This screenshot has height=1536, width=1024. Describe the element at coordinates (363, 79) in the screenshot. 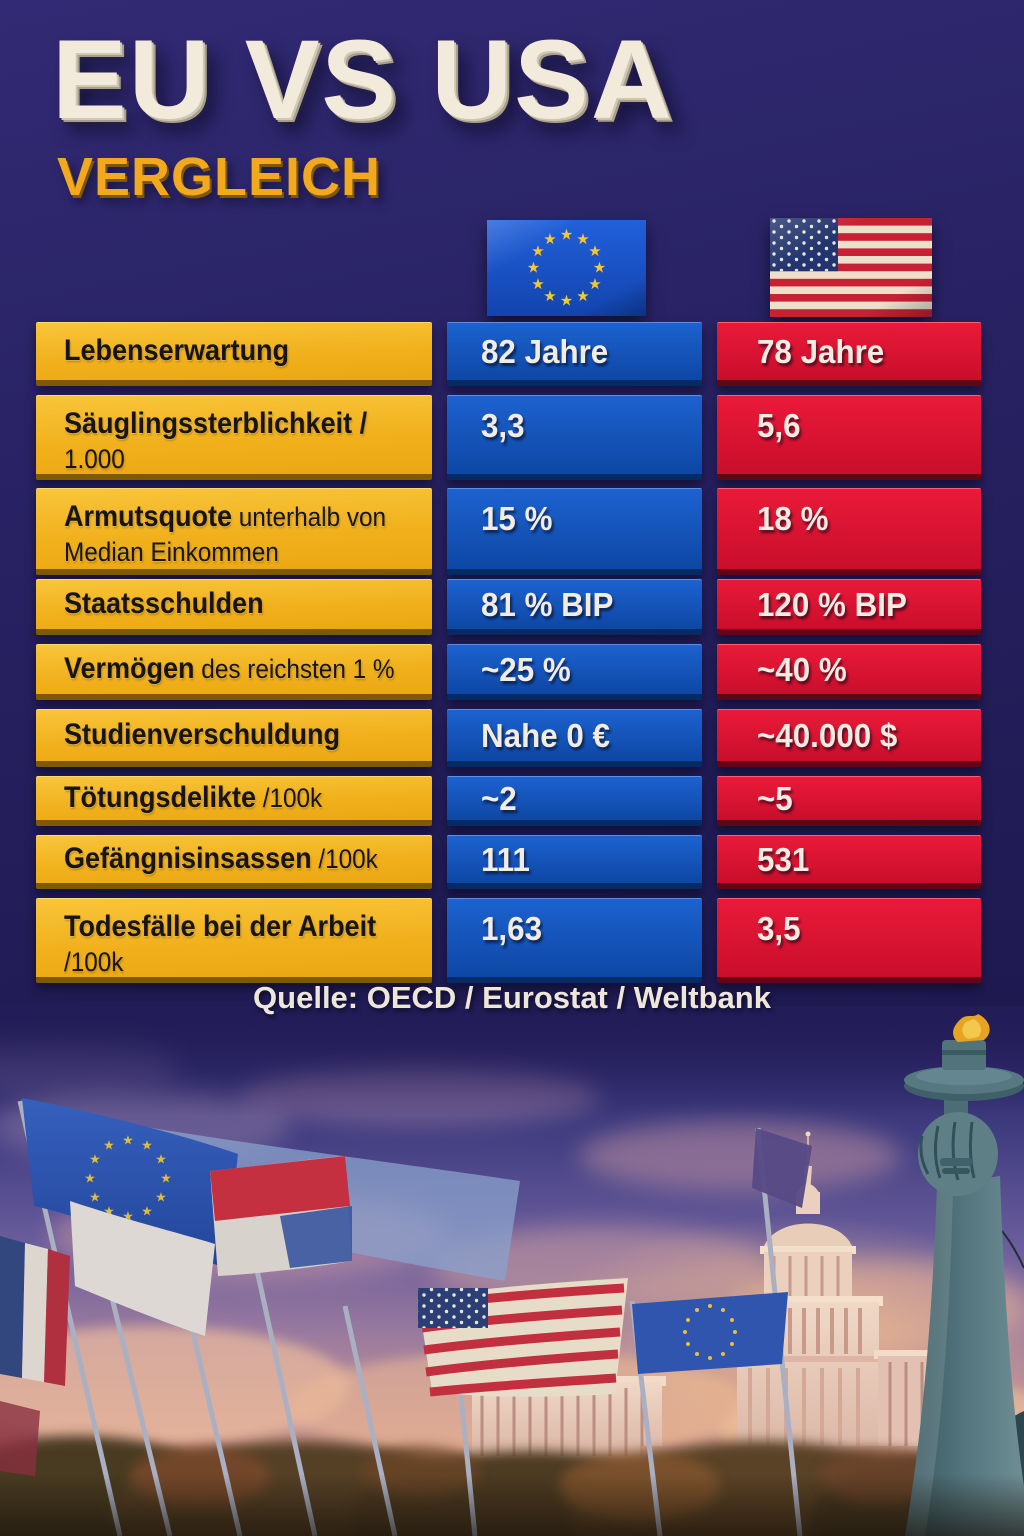

I see `page-title: EU VS USA` at that location.